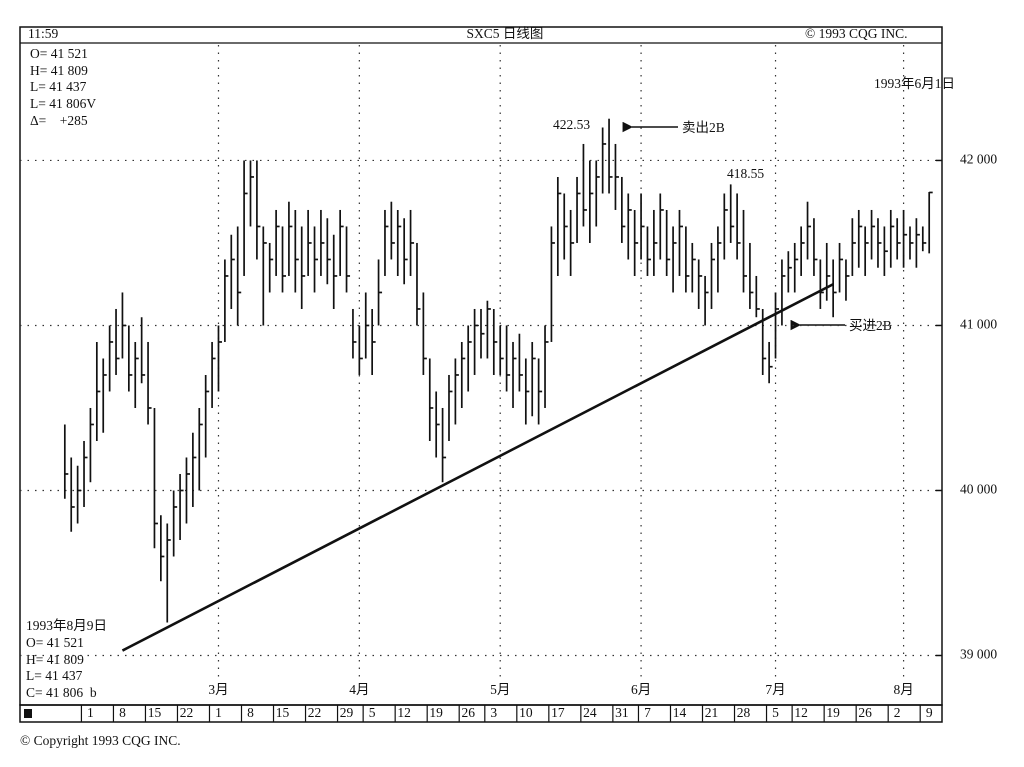 The height and width of the screenshot is (767, 1024). Describe the element at coordinates (100, 740) in the screenshot. I see `footer: © Copyright 1993 CQG INC.` at that location.